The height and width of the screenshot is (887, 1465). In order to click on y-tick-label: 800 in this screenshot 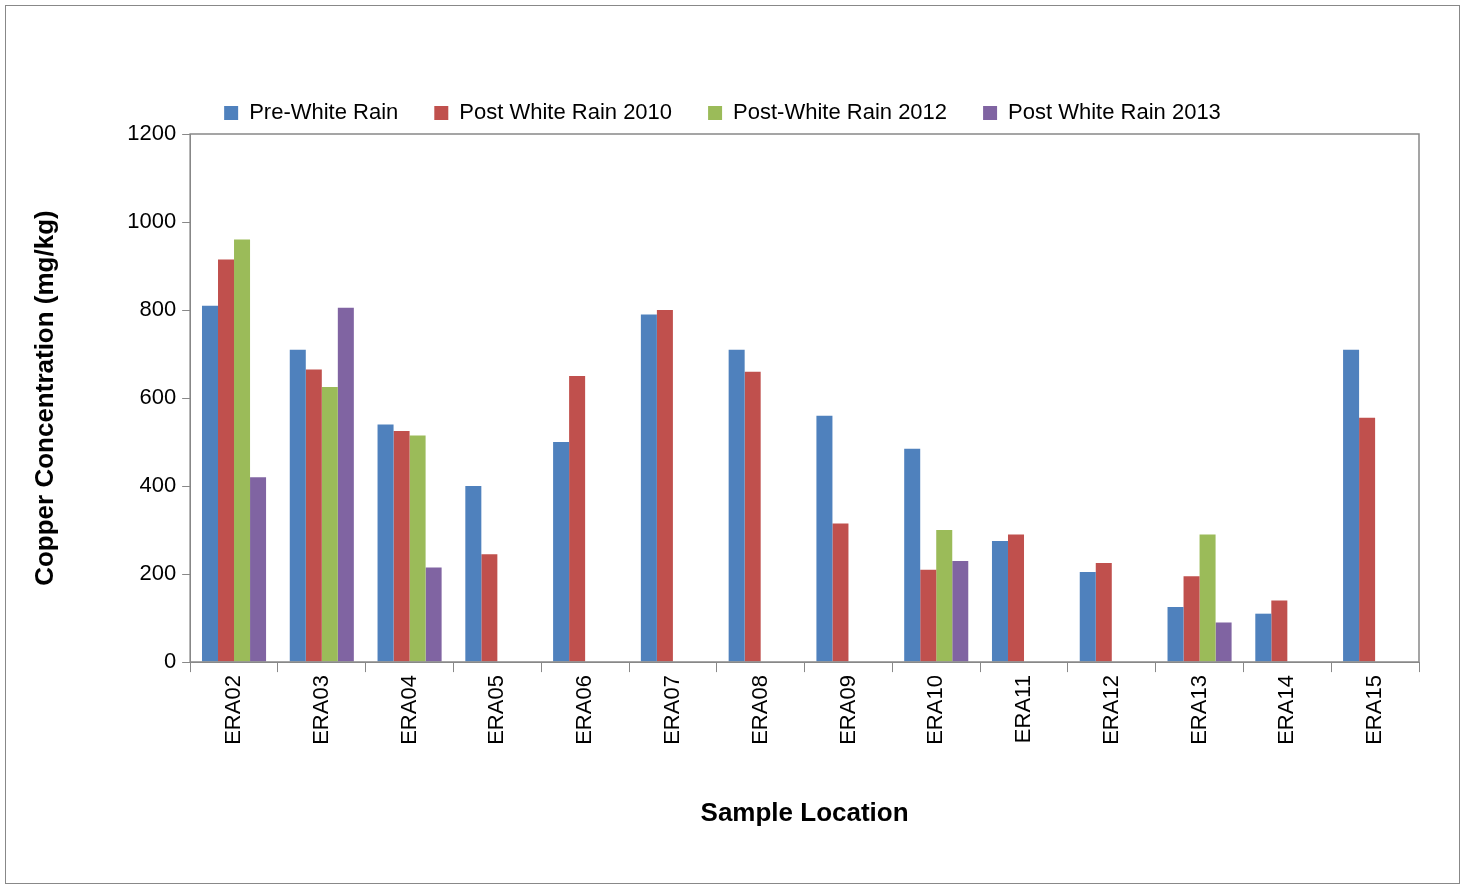, I will do `click(158, 309)`.